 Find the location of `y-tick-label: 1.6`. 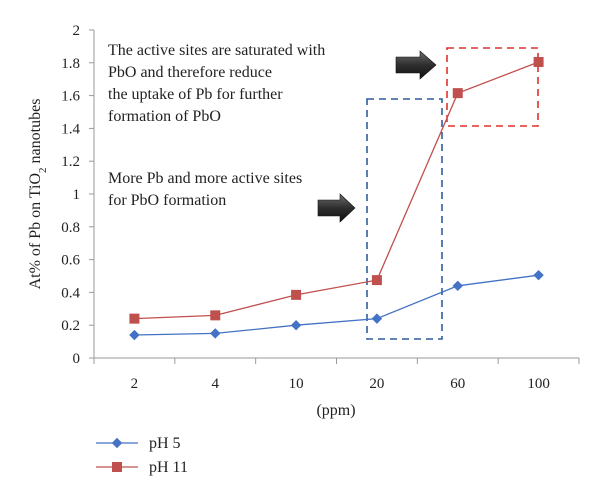

y-tick-label: 1.6 is located at coordinates (70, 97).